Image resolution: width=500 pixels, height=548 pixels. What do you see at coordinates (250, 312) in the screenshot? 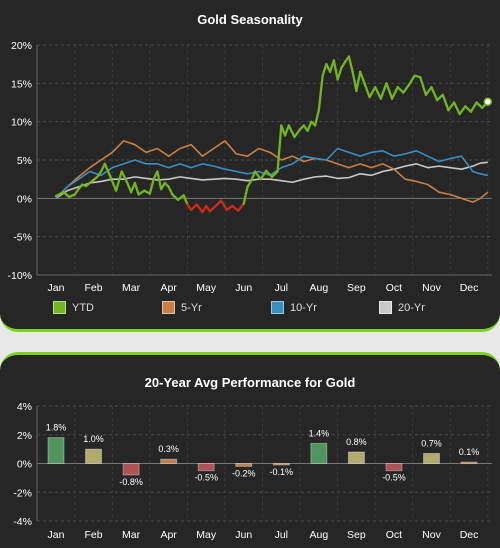
I see `legend: YTD 5-Yr 10-Yr 20-Yr` at bounding box center [250, 312].